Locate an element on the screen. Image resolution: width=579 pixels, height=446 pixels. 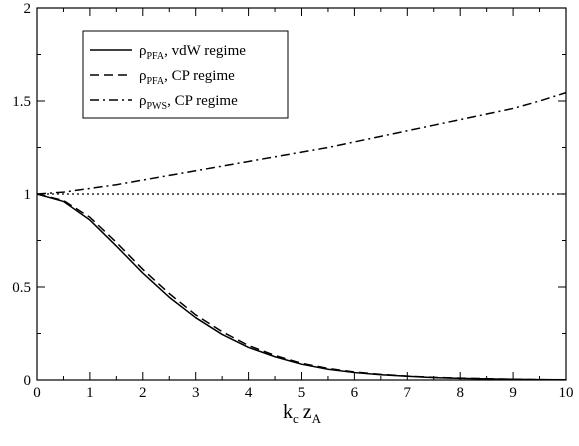
x-tick-label: 4 is located at coordinates (249, 393).